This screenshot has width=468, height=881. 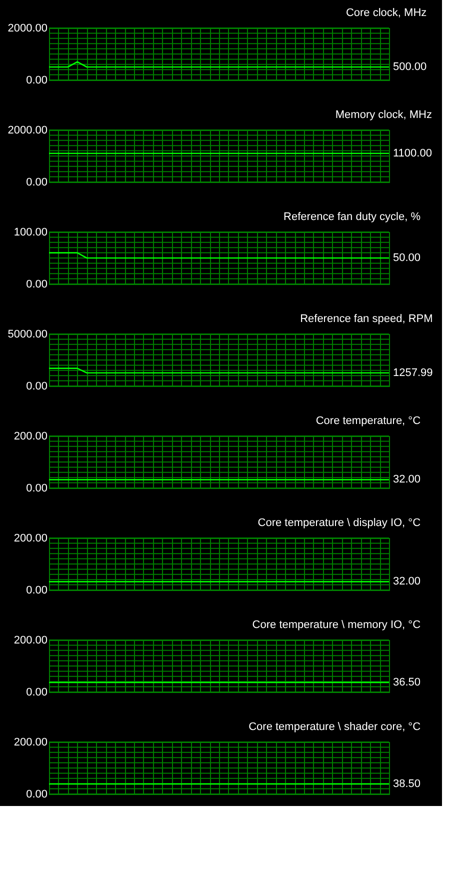 I want to click on text: 36.50, so click(x=407, y=682).